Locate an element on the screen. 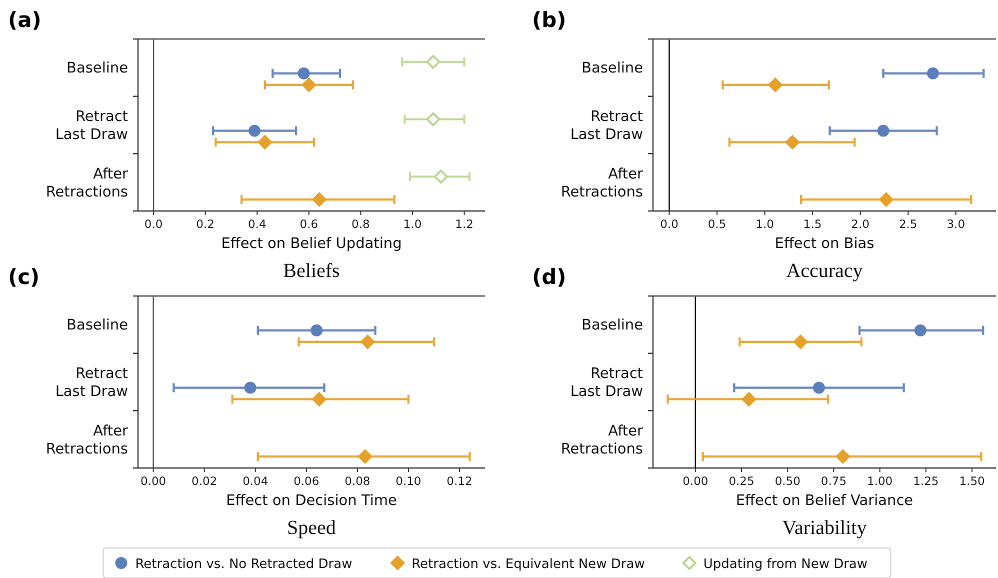 This screenshot has height=578, width=998. x-tick-label: 0.2 is located at coordinates (205, 224).